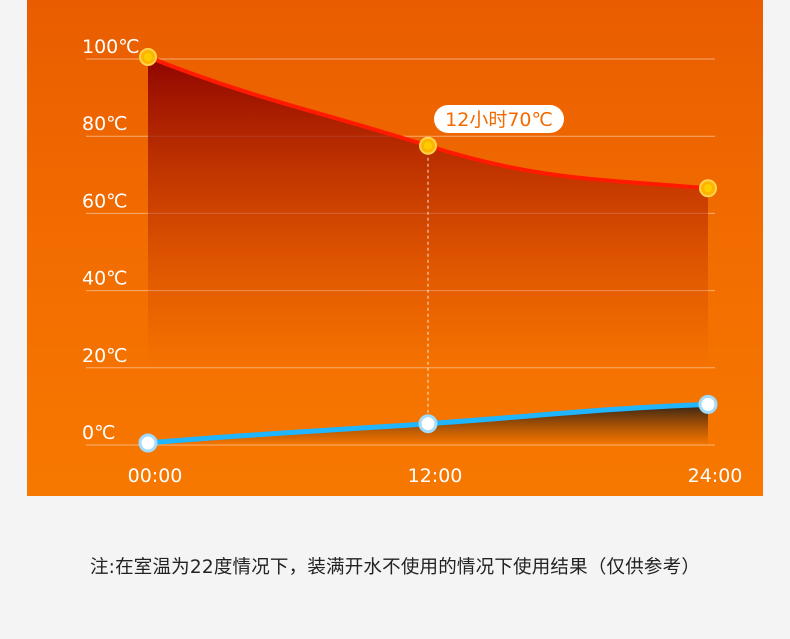 This screenshot has width=790, height=639. What do you see at coordinates (105, 356) in the screenshot?
I see `y-tick-label: 20℃` at bounding box center [105, 356].